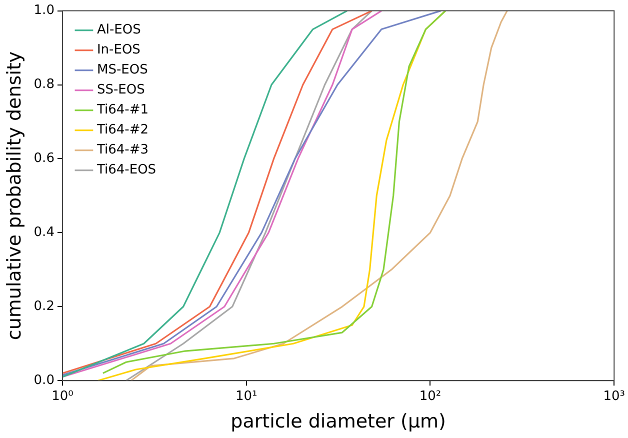 This screenshot has width=628, height=438. What do you see at coordinates (246, 396) in the screenshot?
I see `x-tick-label: 10¹` at bounding box center [246, 396].